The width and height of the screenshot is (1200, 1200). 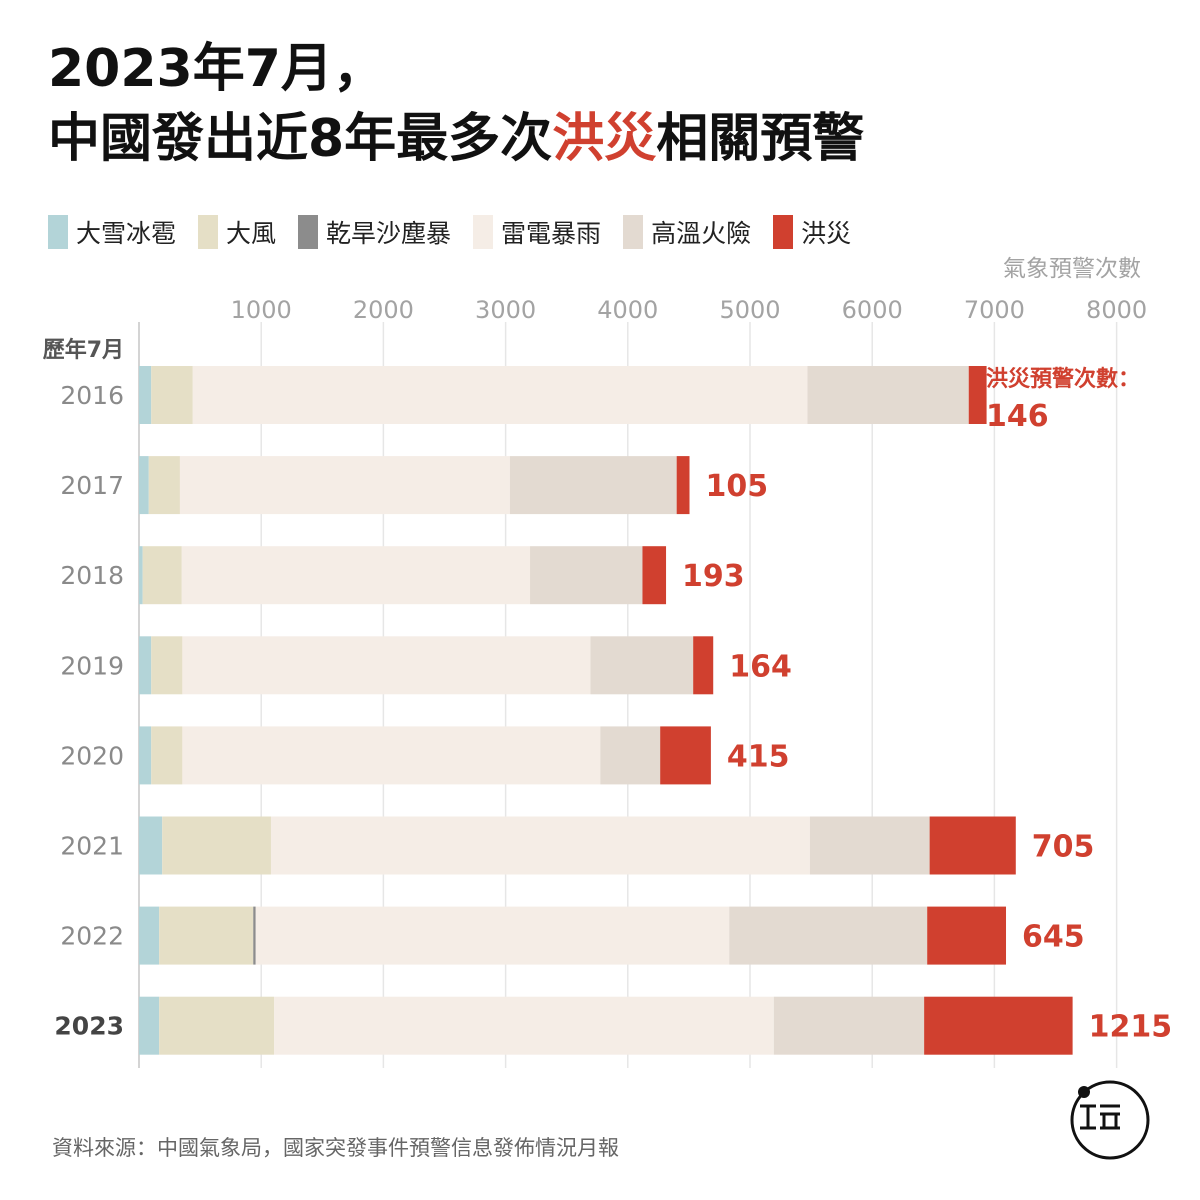 I want to click on x-tick-label: 4000, so click(x=627, y=310).